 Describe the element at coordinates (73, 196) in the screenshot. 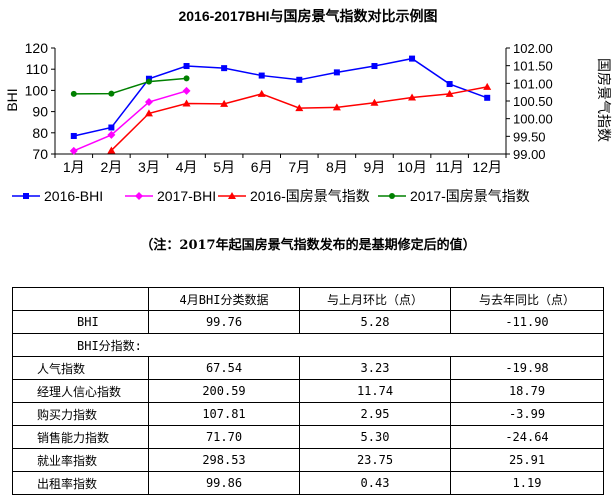

I see `legend-label: 2016-BHI` at that location.